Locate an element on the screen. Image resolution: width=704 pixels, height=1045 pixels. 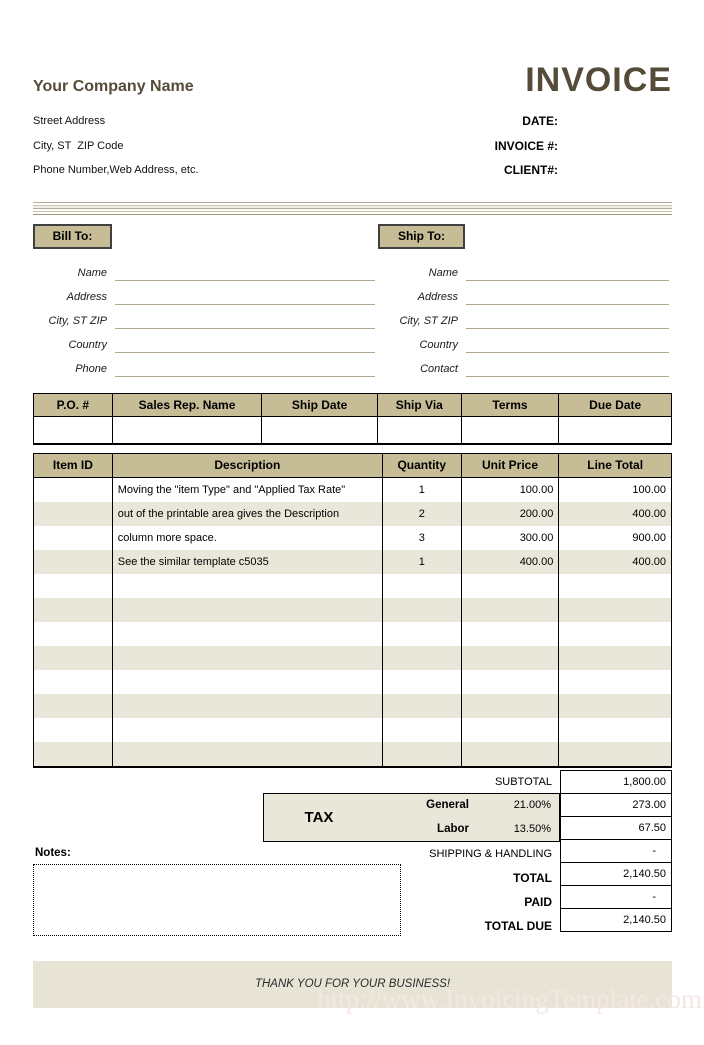
tax-row: Labor 13.50% is located at coordinates (466, 829).